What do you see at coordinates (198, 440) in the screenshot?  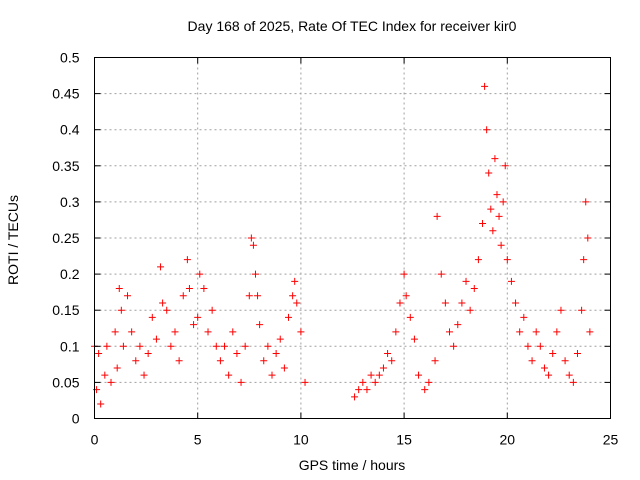 I see `x-tick-label: 5` at bounding box center [198, 440].